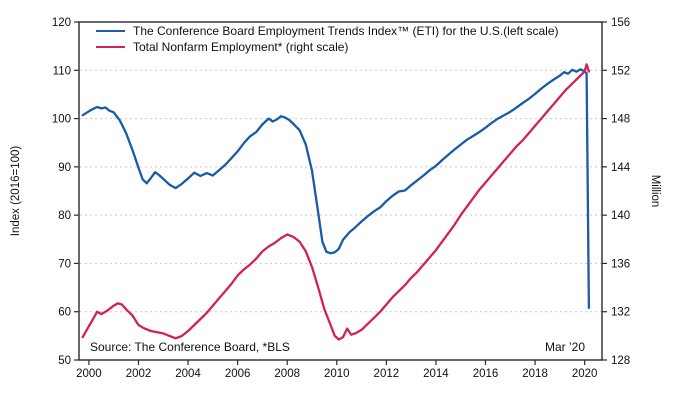 The height and width of the screenshot is (404, 688). I want to click on y-axis-right-tick-label: 128, so click(620, 361).